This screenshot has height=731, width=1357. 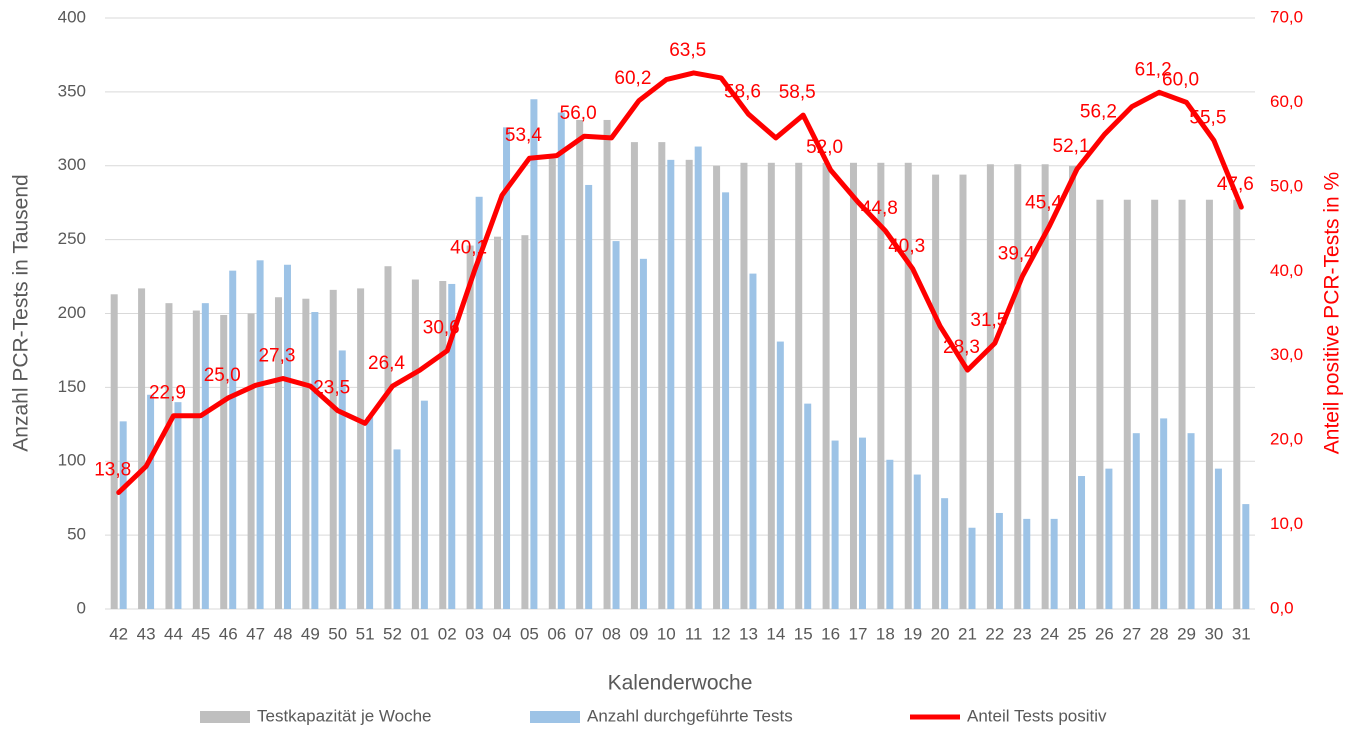 I want to click on x-tick-label: 26, so click(x=1104, y=633).